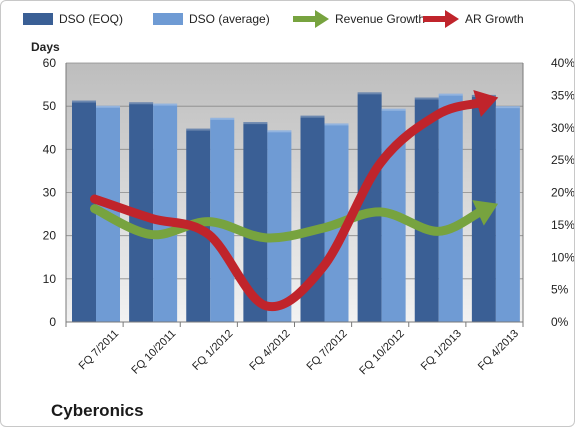 This screenshot has width=575, height=427. I want to click on x-tick-label: FQ 7/2012, so click(327, 350).